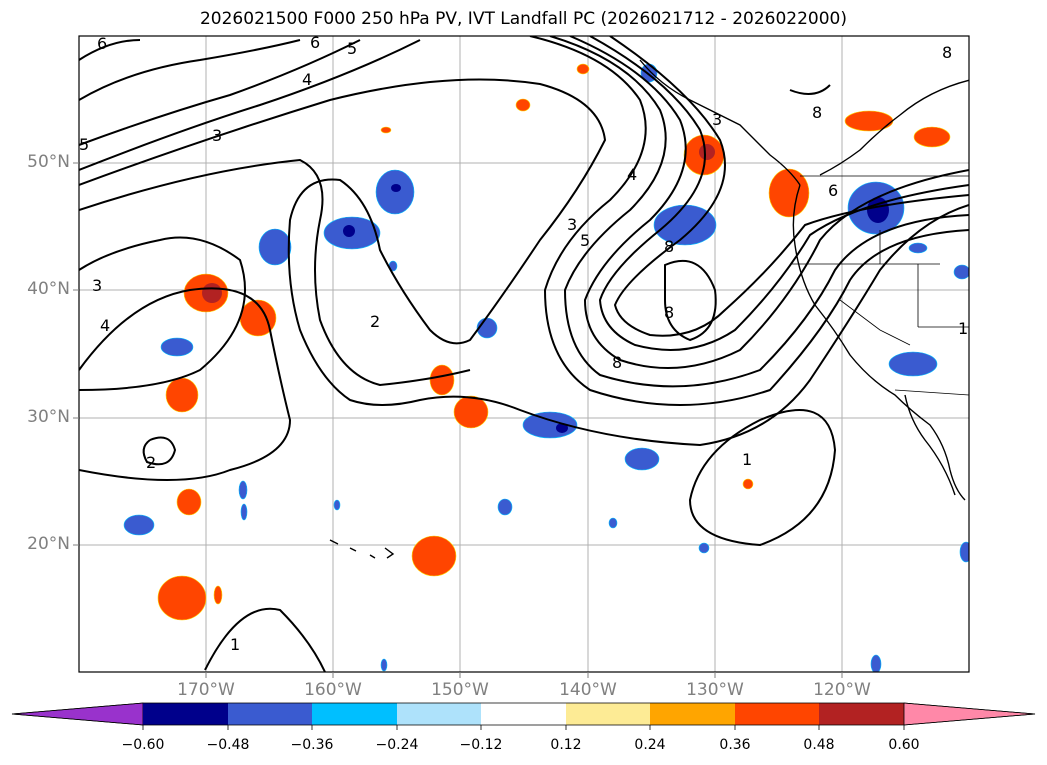 The width and height of the screenshot is (1047, 765). What do you see at coordinates (460, 690) in the screenshot?
I see `lon-label: 150°W` at bounding box center [460, 690].